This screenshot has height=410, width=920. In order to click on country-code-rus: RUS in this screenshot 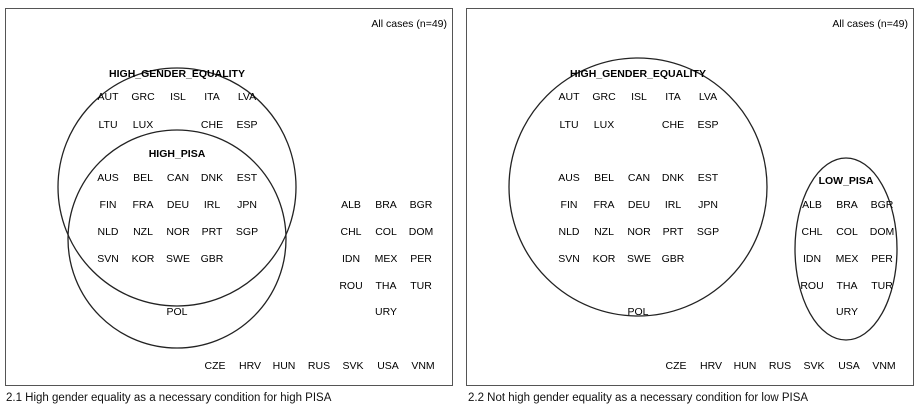, I will do `click(780, 366)`.